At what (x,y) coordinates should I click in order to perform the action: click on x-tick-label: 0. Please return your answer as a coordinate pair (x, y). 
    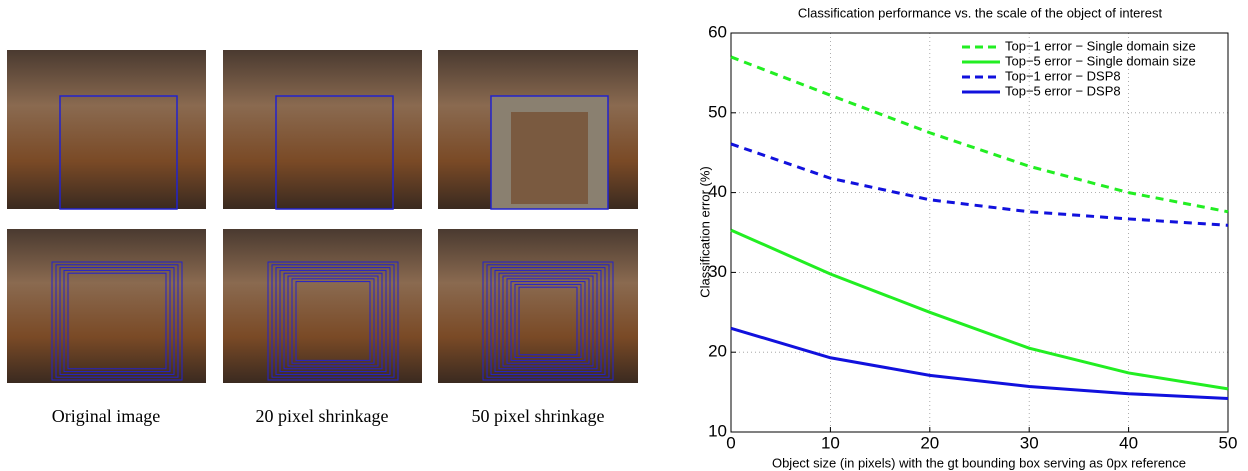
    Looking at the image, I should click on (730, 442).